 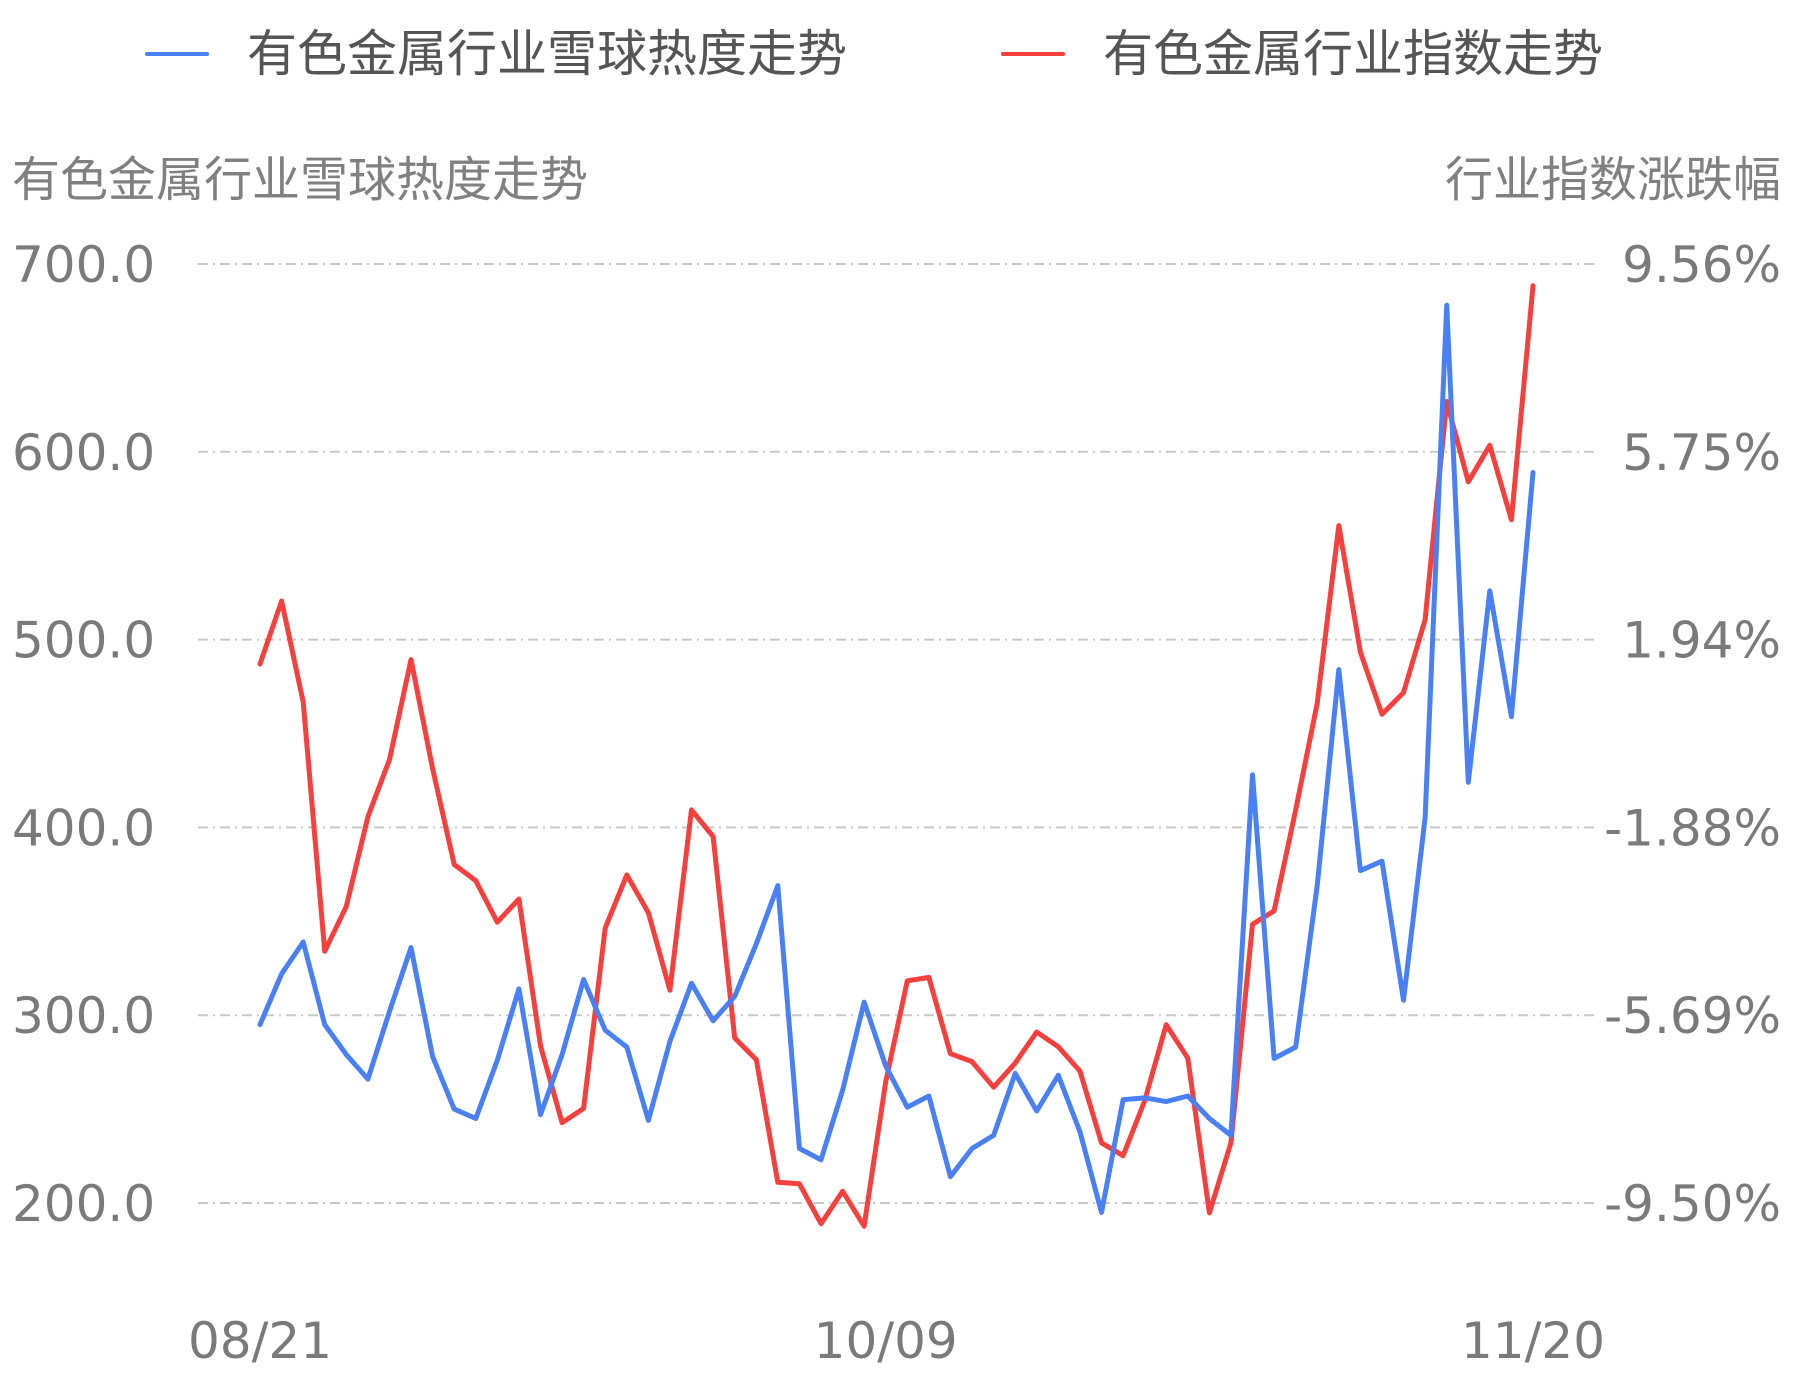 What do you see at coordinates (83, 828) in the screenshot?
I see `left-tick-label: 400.0` at bounding box center [83, 828].